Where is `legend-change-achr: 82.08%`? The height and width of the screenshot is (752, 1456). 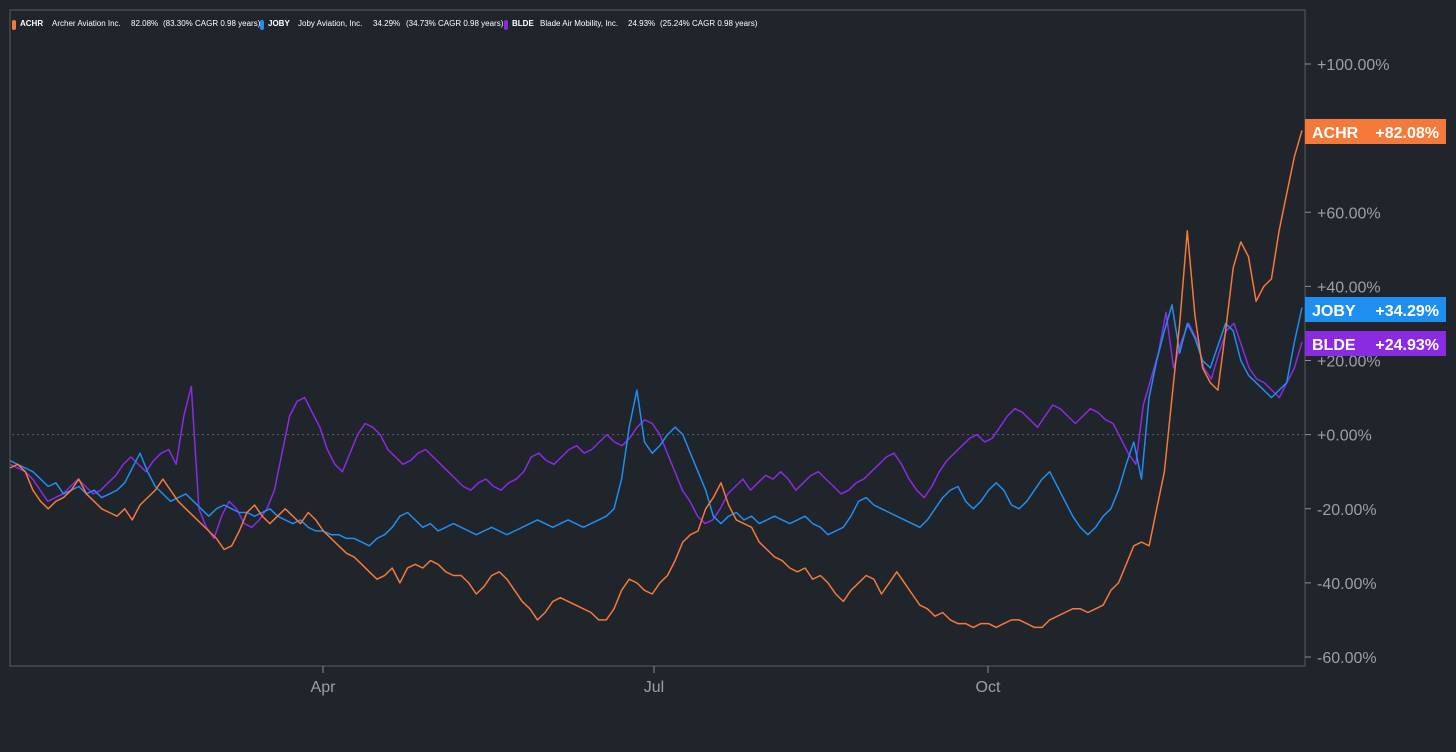
legend-change-achr: 82.08% is located at coordinates (144, 23).